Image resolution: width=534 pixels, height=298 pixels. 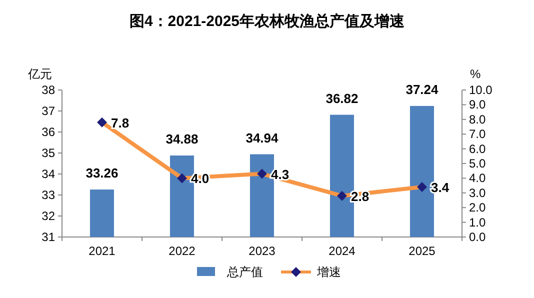 I want to click on chart-title: 图4：2021-2025年农林牧渔总产值及增速, so click(x=267, y=21).